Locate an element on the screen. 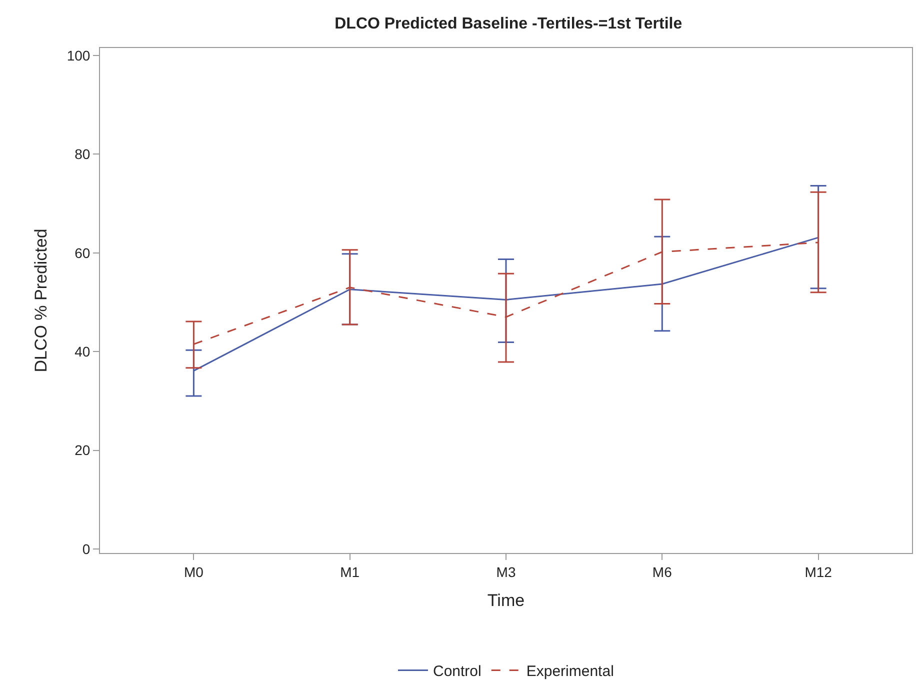  y-tick-label: 60 is located at coordinates (82, 252).